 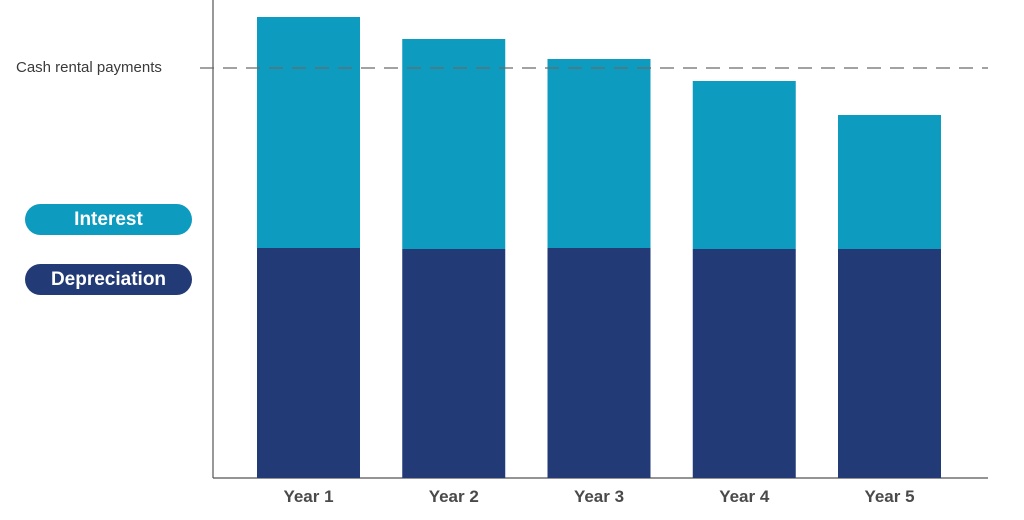 I want to click on legend-label-depreciation: Depreciation, so click(x=108, y=279).